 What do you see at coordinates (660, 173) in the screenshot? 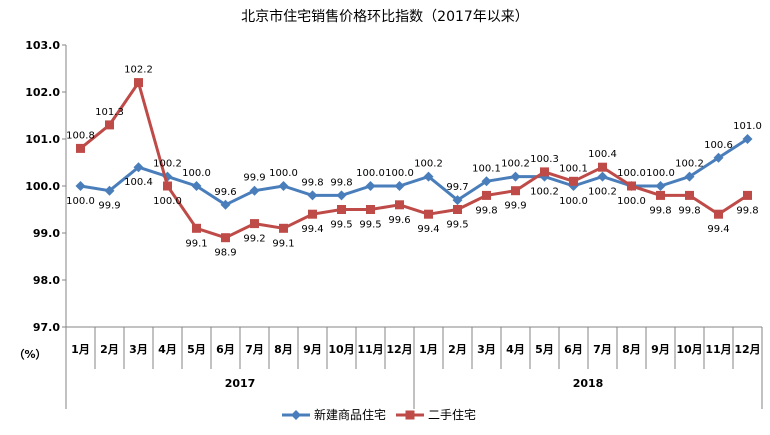
I see `data-label-s0-20: 100.0` at bounding box center [660, 173].